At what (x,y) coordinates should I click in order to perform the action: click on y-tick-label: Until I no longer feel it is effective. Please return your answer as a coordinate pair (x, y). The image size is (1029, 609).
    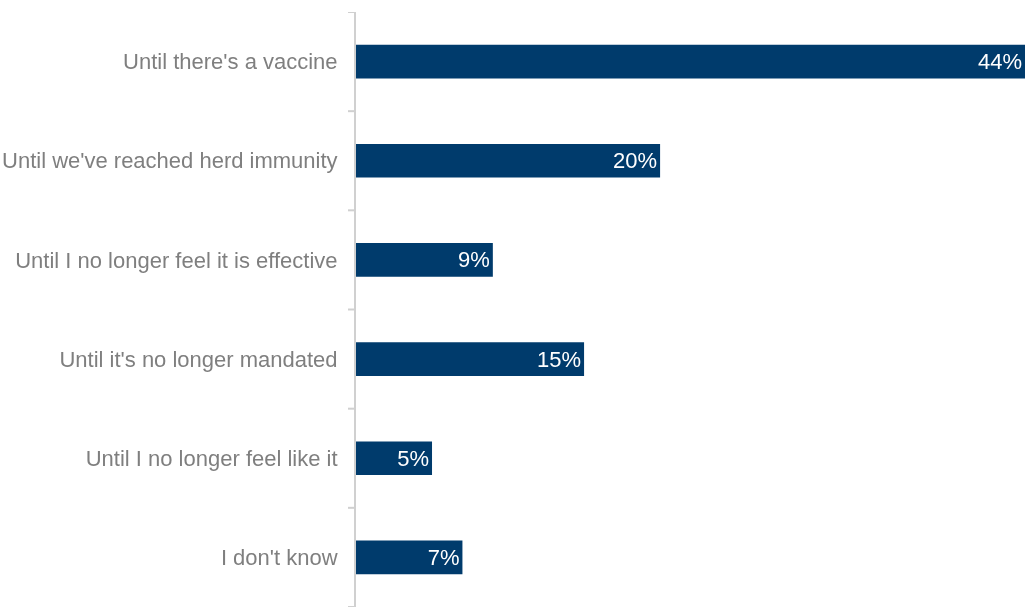
    Looking at the image, I should click on (176, 260).